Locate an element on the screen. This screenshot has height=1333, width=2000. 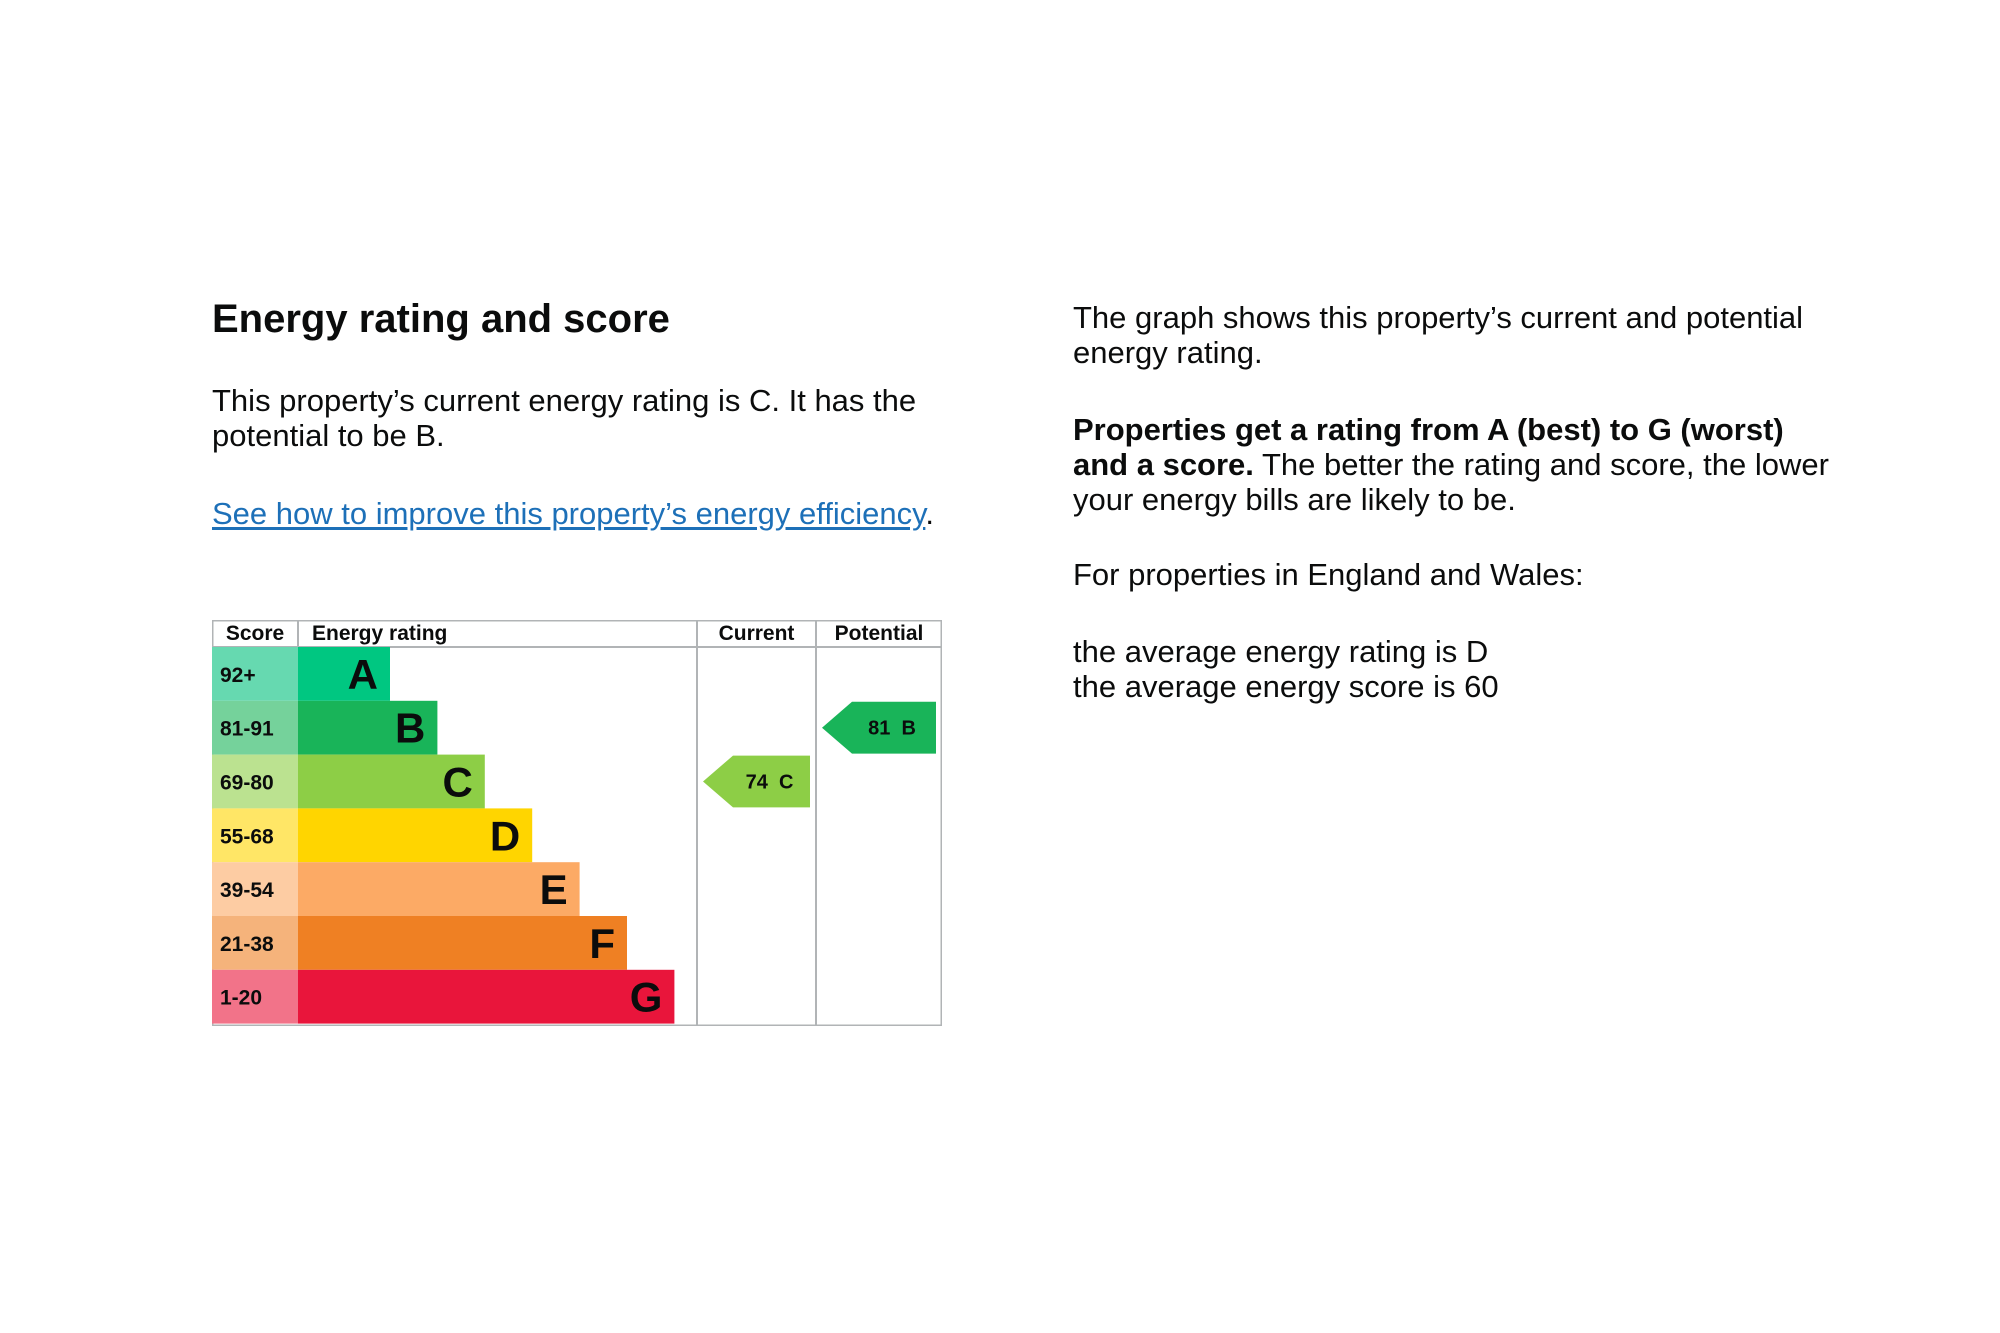
band-letter-b: B is located at coordinates (410, 728).